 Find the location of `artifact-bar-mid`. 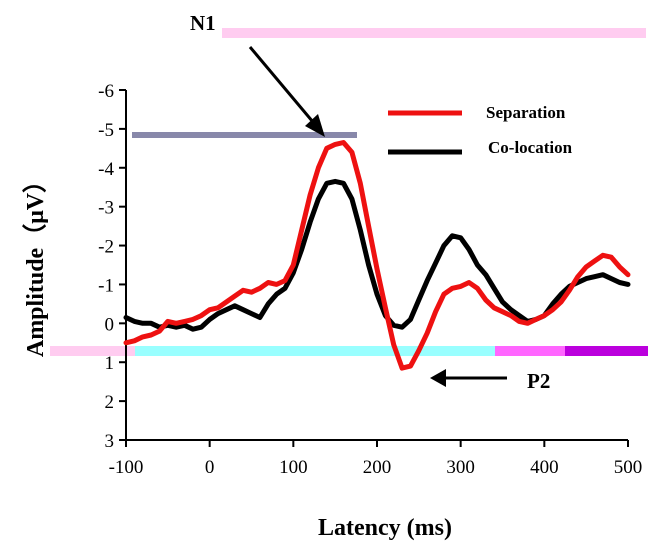

artifact-bar-mid is located at coordinates (244, 135).